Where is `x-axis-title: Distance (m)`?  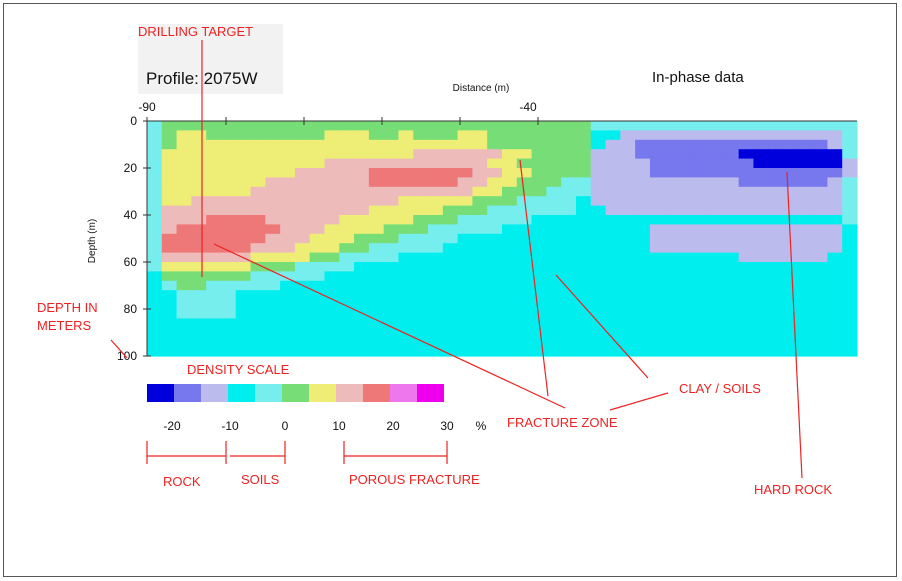 x-axis-title: Distance (m) is located at coordinates (481, 88).